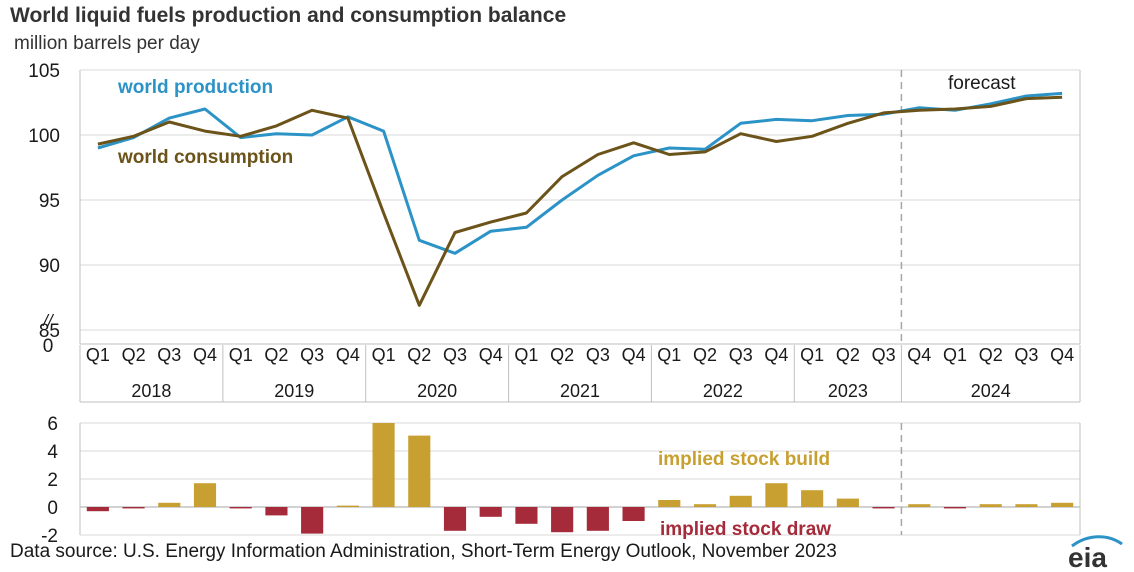  What do you see at coordinates (205, 157) in the screenshot?
I see `legend-world-consumption: world consumption` at bounding box center [205, 157].